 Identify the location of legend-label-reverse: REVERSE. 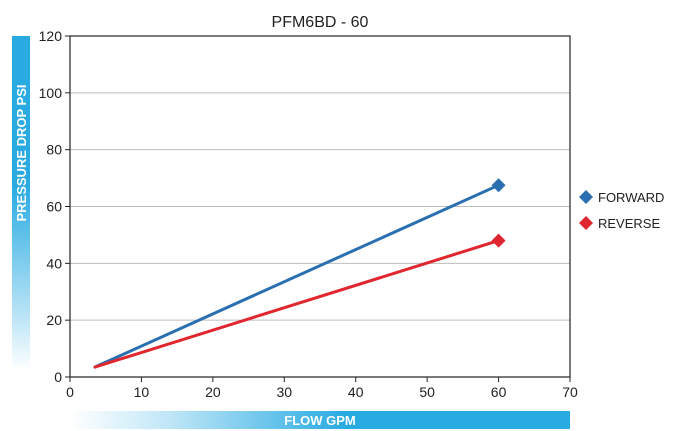
(629, 223).